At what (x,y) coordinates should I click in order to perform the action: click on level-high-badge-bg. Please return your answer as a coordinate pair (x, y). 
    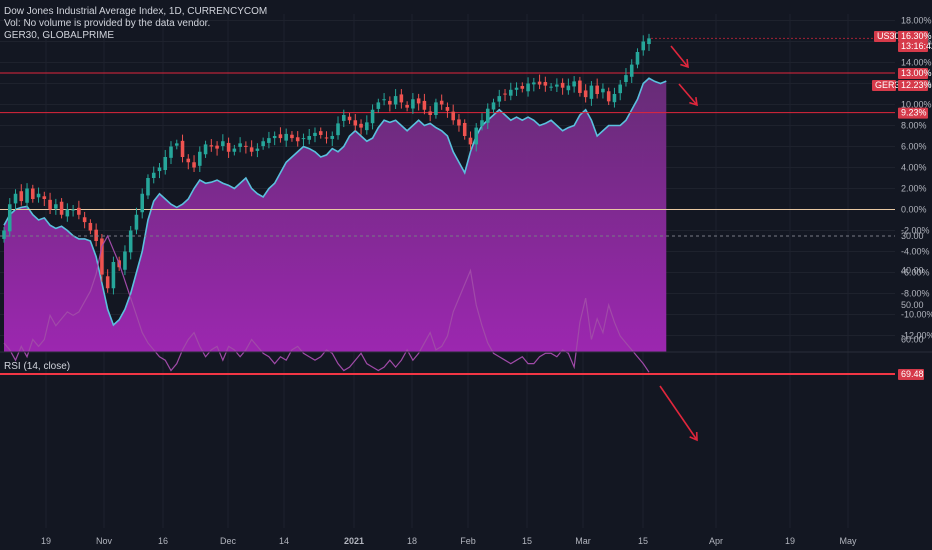
    Looking at the image, I should click on (913, 73).